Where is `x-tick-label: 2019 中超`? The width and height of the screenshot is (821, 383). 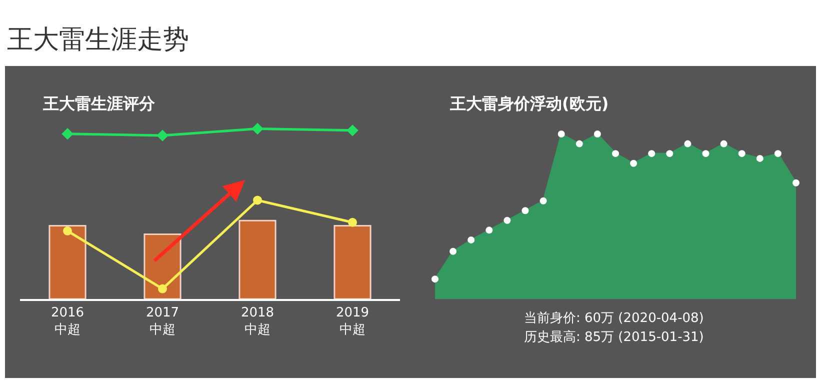
x-tick-label: 2019 中超 is located at coordinates (353, 321).